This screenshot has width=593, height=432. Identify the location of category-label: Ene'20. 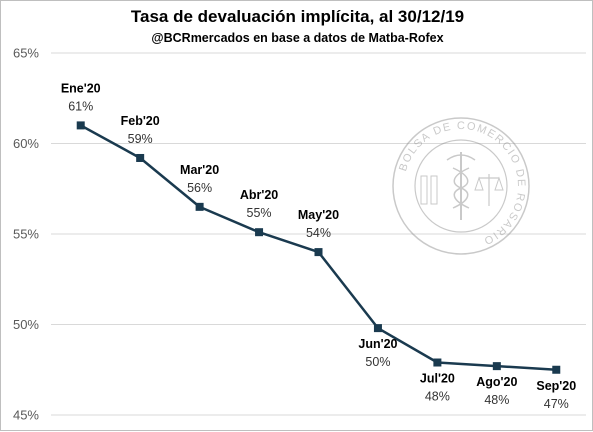
(81, 88).